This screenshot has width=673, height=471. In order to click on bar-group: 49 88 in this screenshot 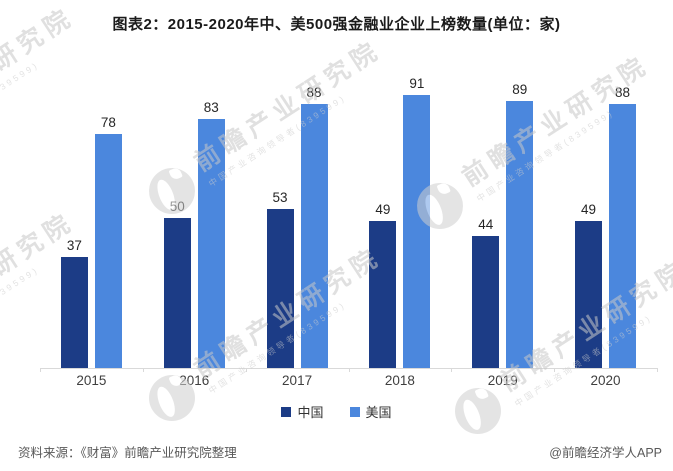, I will do `click(605, 218)`.